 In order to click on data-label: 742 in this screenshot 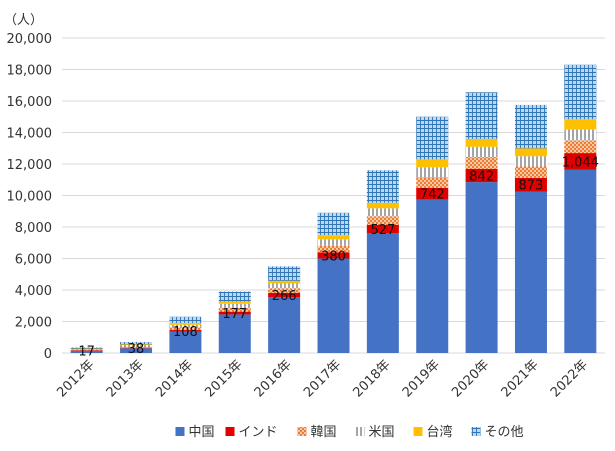, I will do `click(432, 195)`.